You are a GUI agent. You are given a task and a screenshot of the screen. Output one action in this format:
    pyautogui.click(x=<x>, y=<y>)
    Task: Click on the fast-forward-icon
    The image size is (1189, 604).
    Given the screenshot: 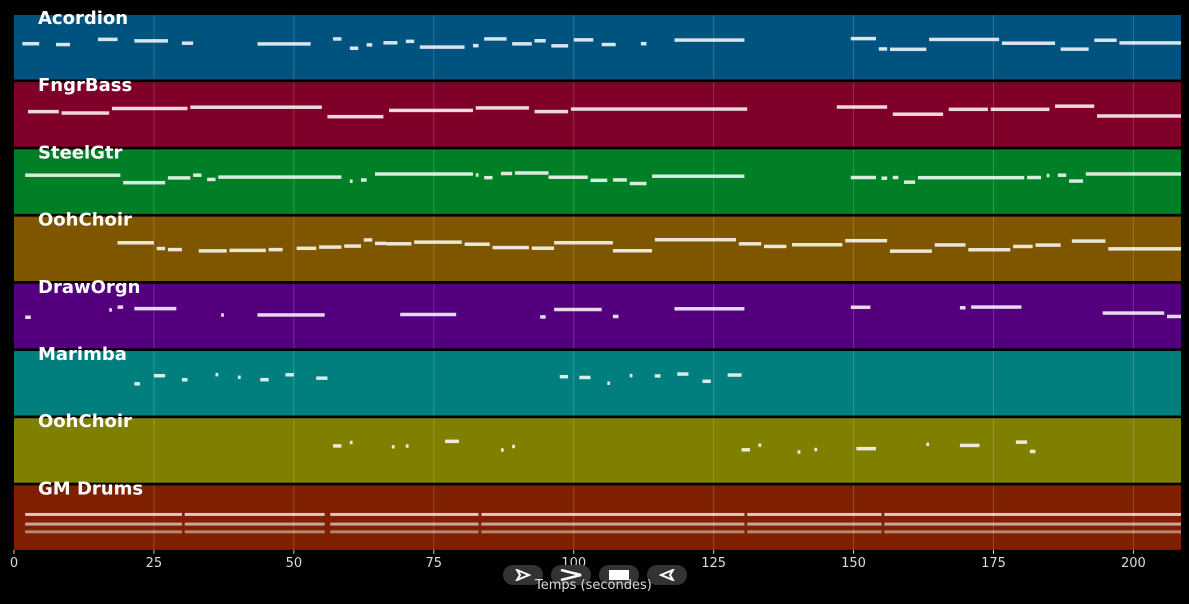 What is the action you would take?
    pyautogui.click(x=571, y=575)
    